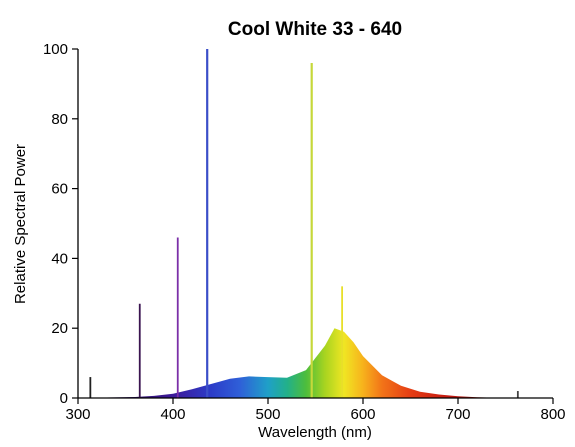 The image size is (575, 447). What do you see at coordinates (59, 328) in the screenshot?
I see `y-tick-label-1: 20` at bounding box center [59, 328].